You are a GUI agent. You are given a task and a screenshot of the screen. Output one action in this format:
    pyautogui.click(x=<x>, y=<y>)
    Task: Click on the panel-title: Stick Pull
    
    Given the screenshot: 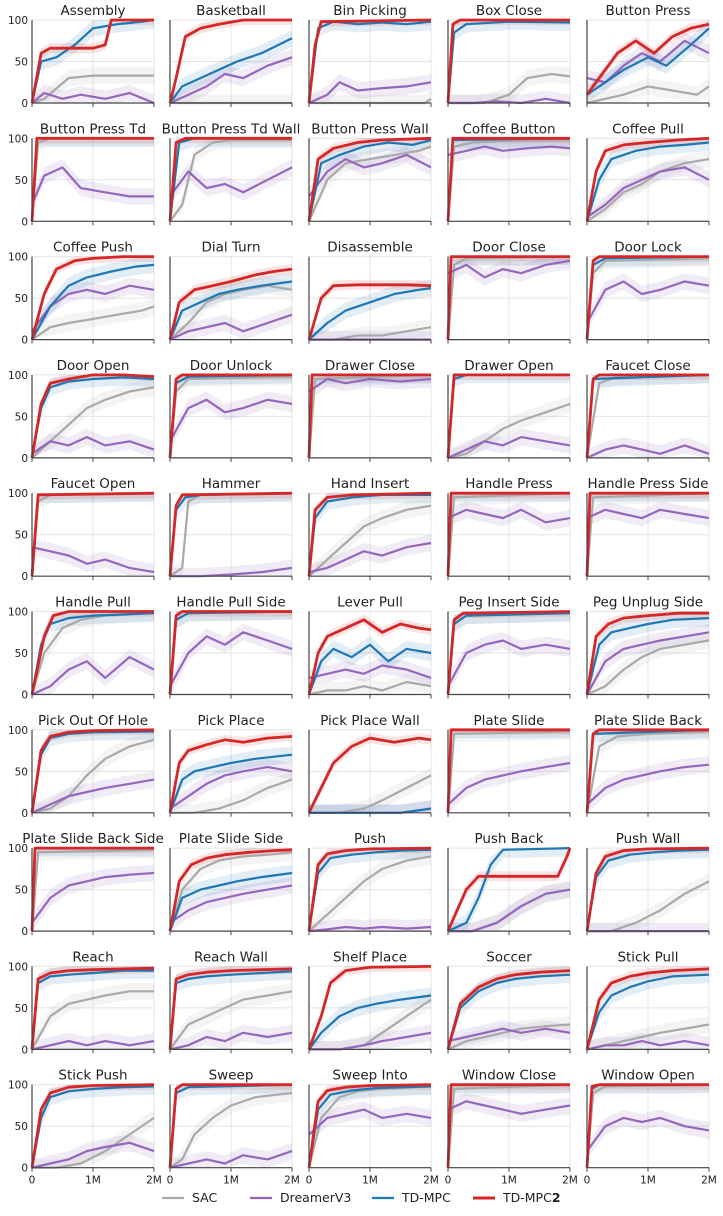 What is the action you would take?
    pyautogui.click(x=647, y=957)
    